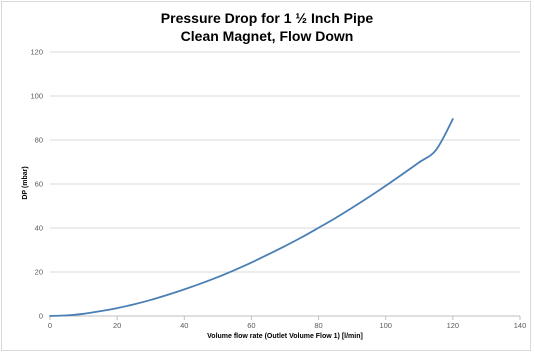 The image size is (534, 354). I want to click on chart-subtitle: Clean Magnet, Flow Down, so click(267, 36).